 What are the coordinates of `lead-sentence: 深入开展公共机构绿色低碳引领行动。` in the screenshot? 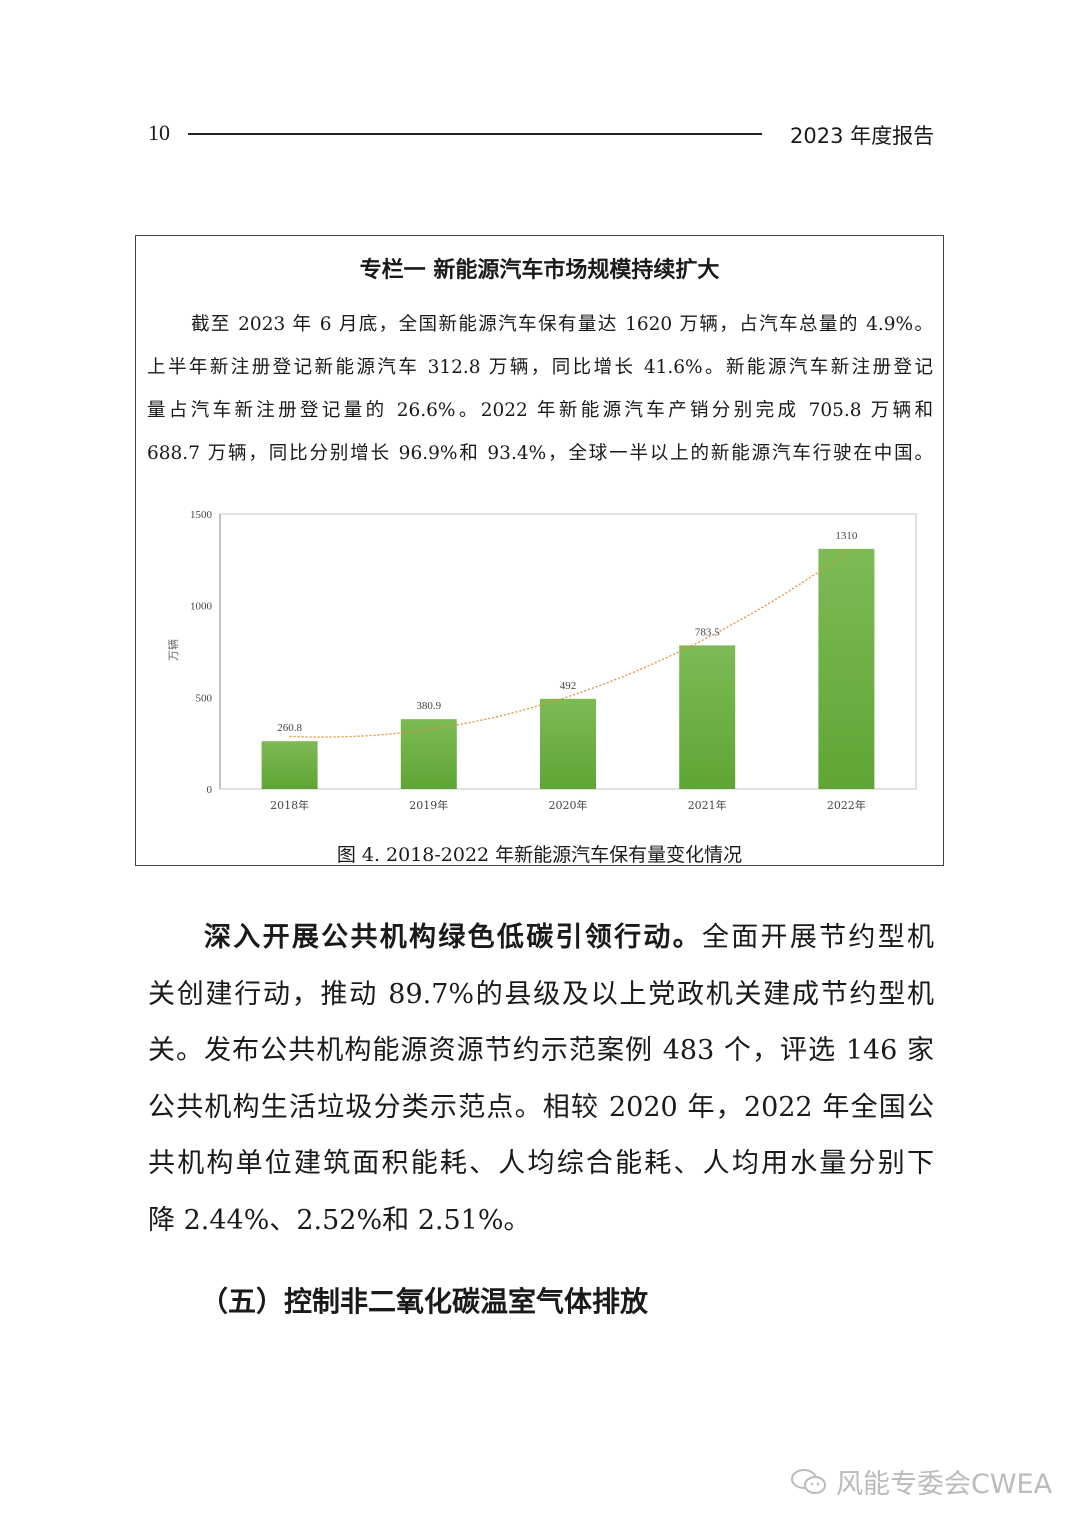 It's located at (453, 937).